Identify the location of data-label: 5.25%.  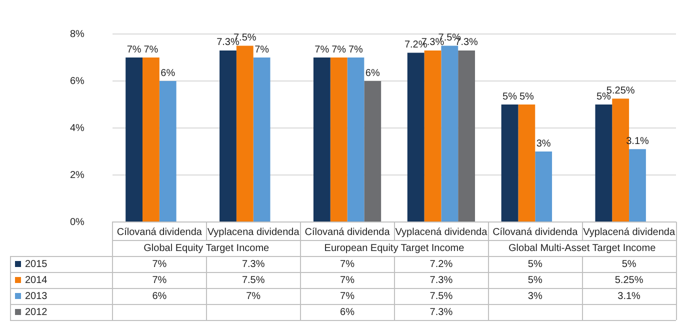
(629, 280).